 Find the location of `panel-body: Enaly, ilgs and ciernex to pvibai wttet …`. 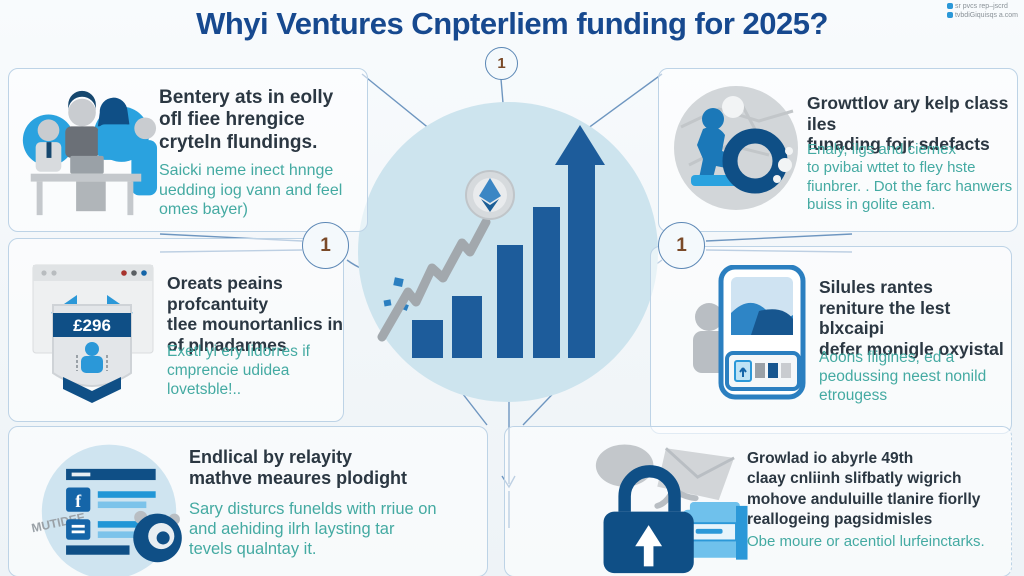

panel-body: Enaly, ilgs and ciernex to pvibai wttet … is located at coordinates (910, 177).